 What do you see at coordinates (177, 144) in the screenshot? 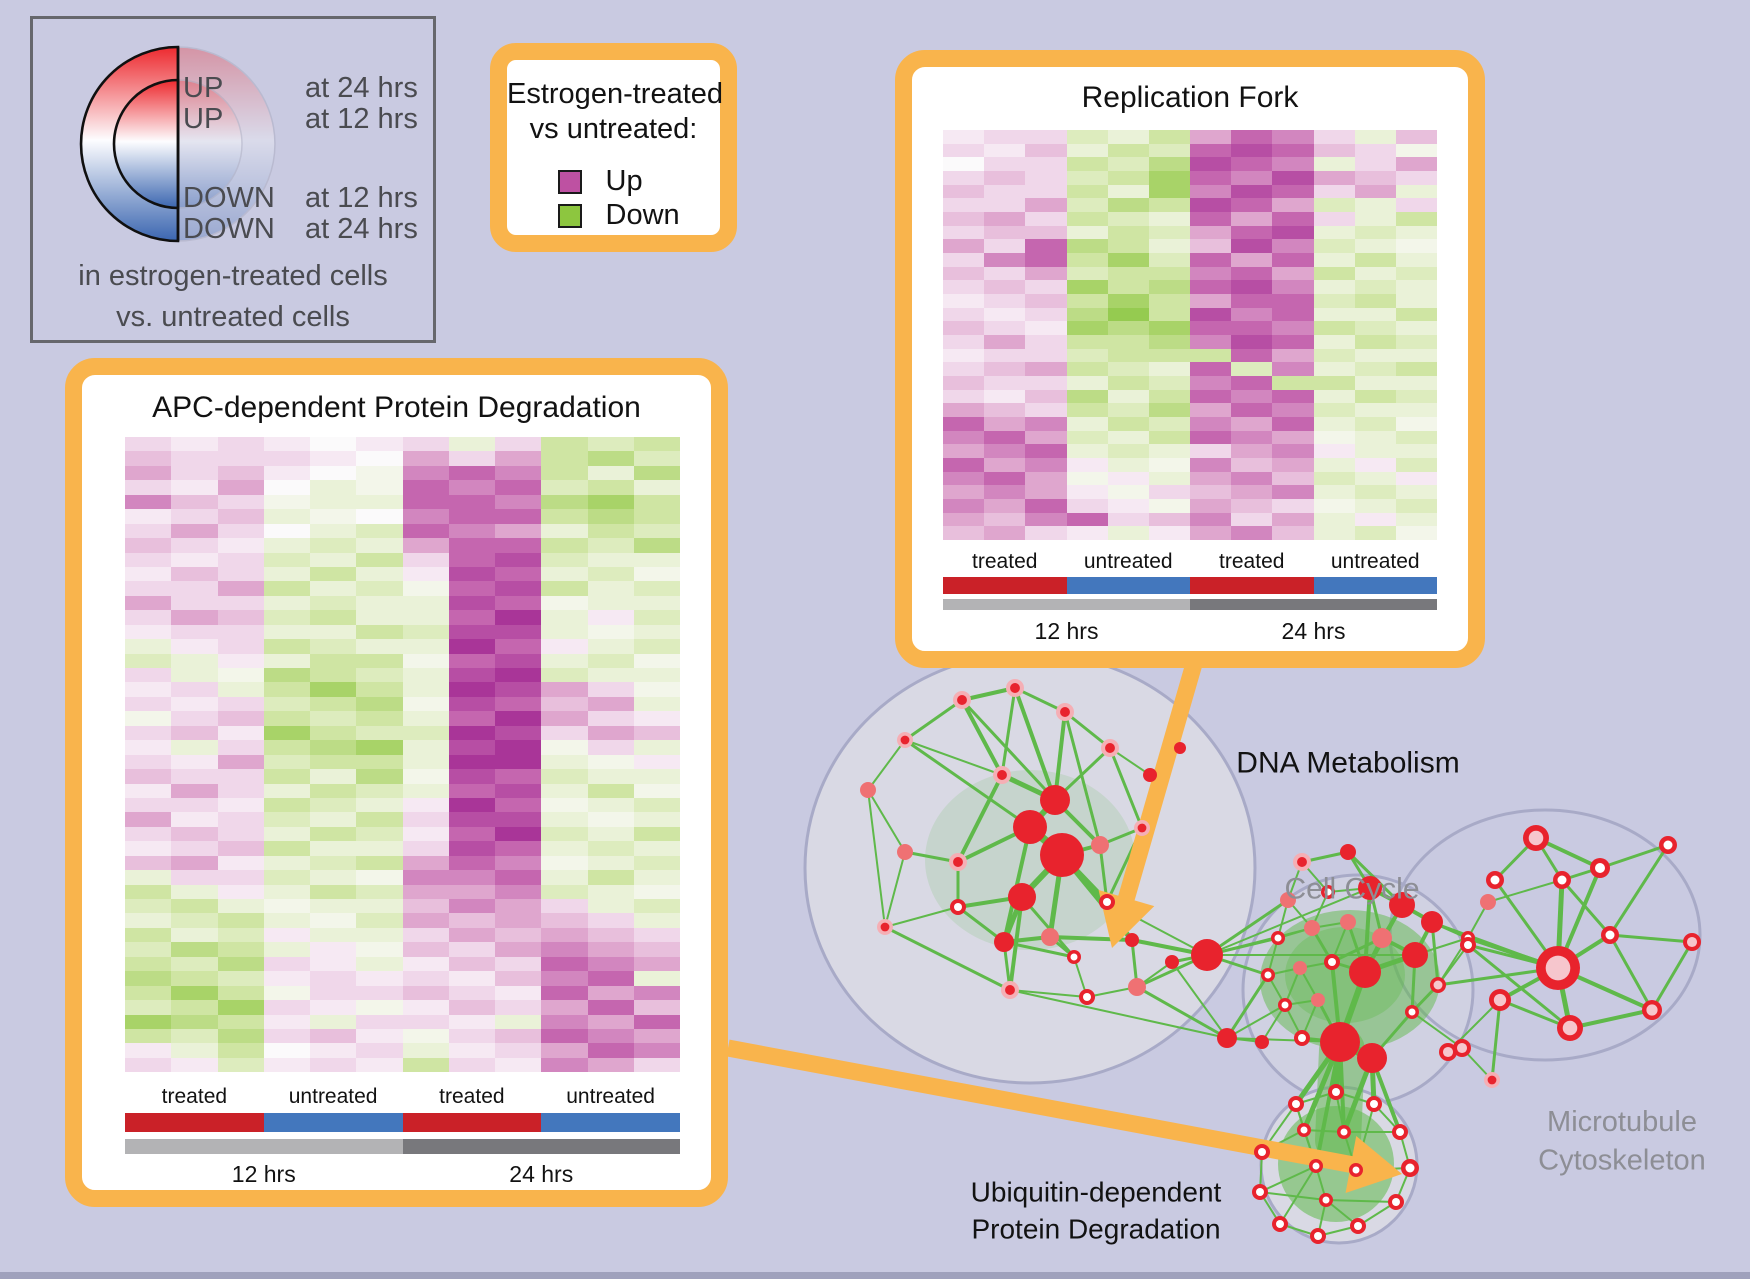
I see `updown-ring-diagram` at bounding box center [177, 144].